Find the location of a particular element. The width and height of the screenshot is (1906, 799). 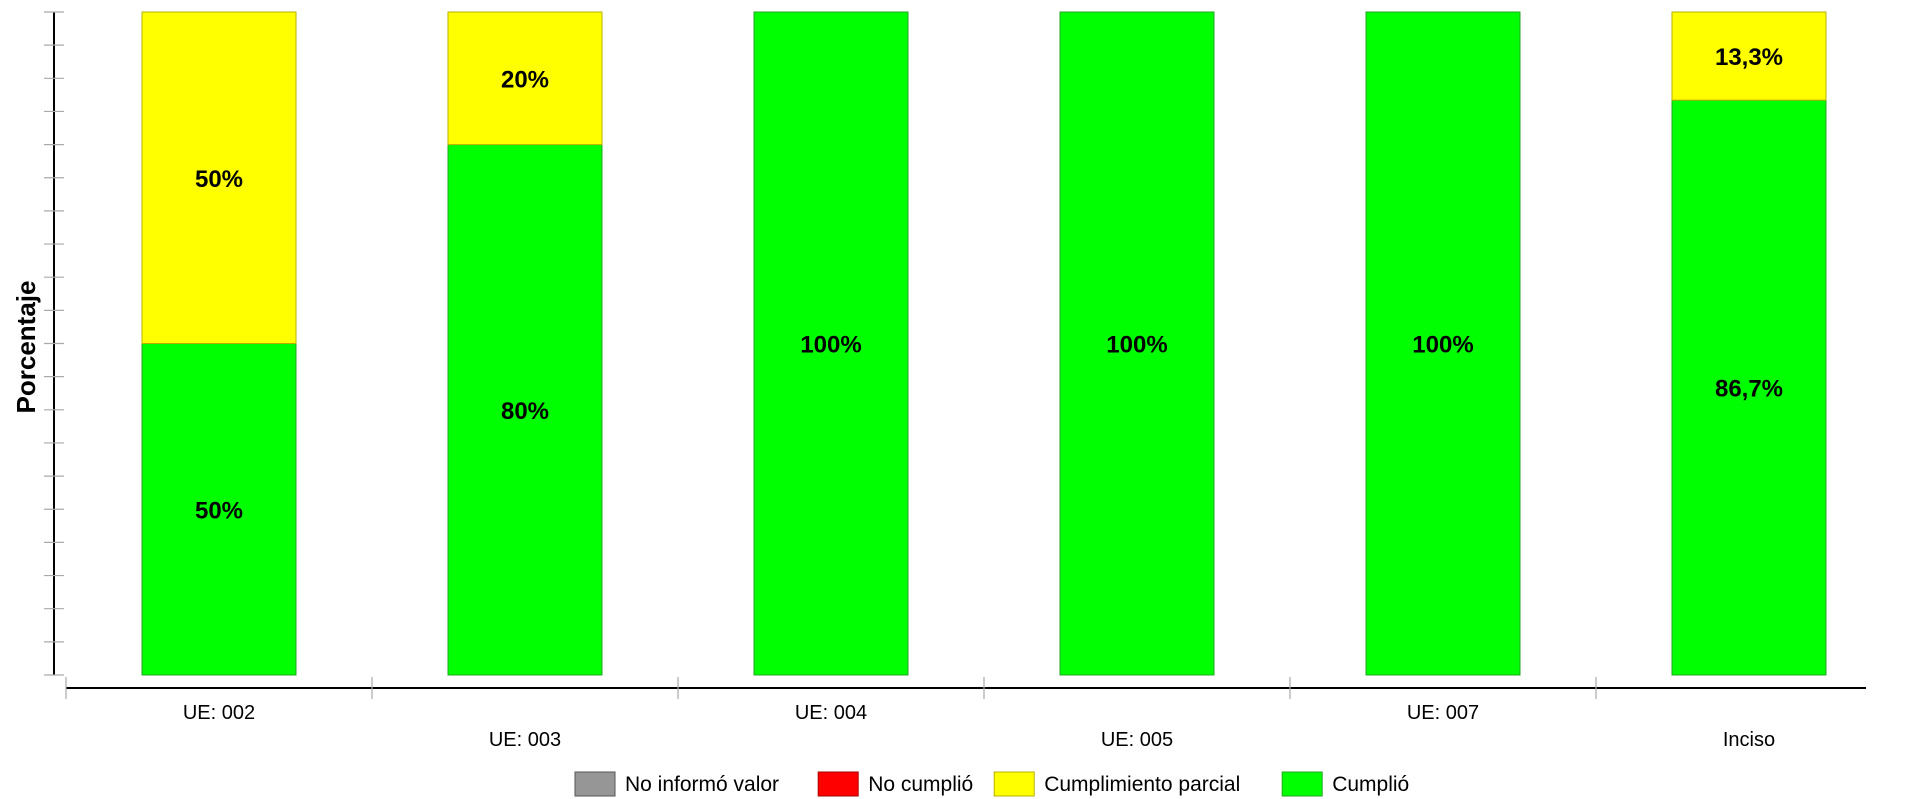

bar-value-label: 80% is located at coordinates (525, 411).